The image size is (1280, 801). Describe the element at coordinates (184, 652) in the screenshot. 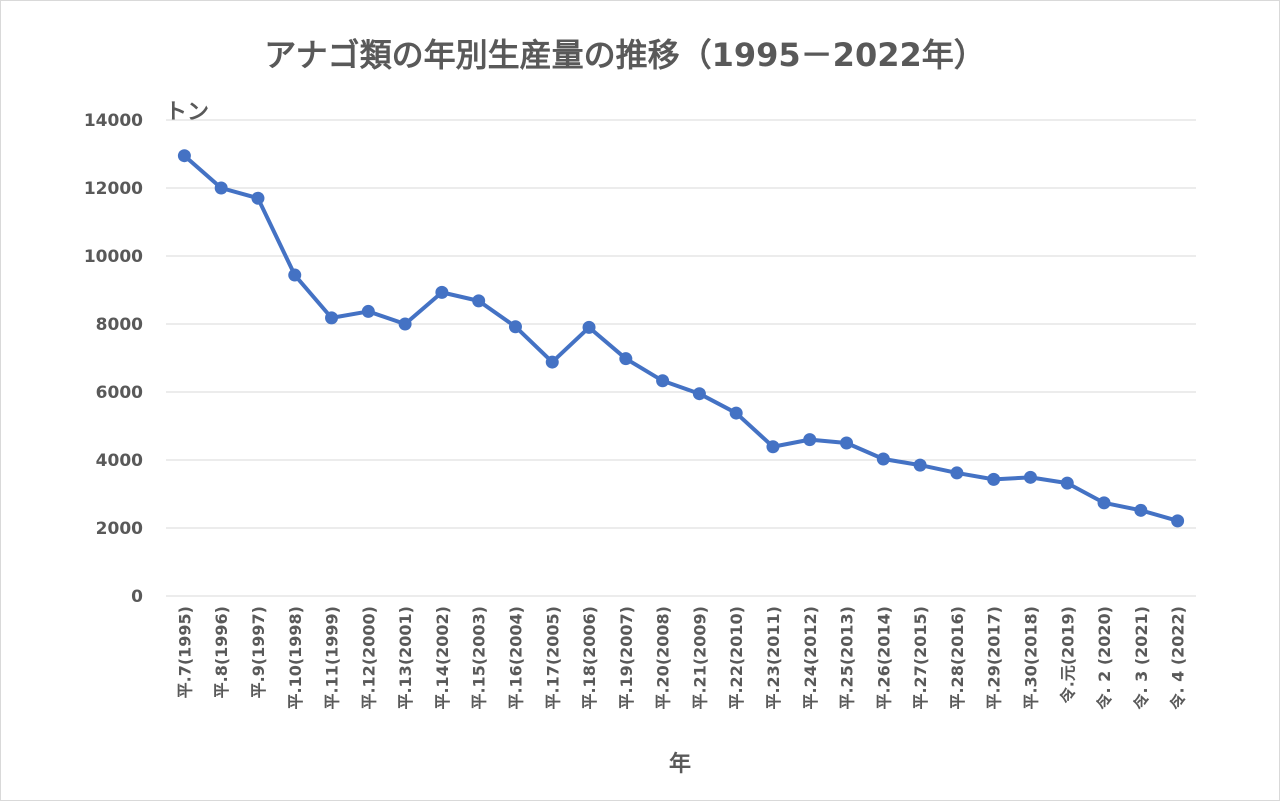

I see `x-tick-label: 平.7(1995)` at that location.